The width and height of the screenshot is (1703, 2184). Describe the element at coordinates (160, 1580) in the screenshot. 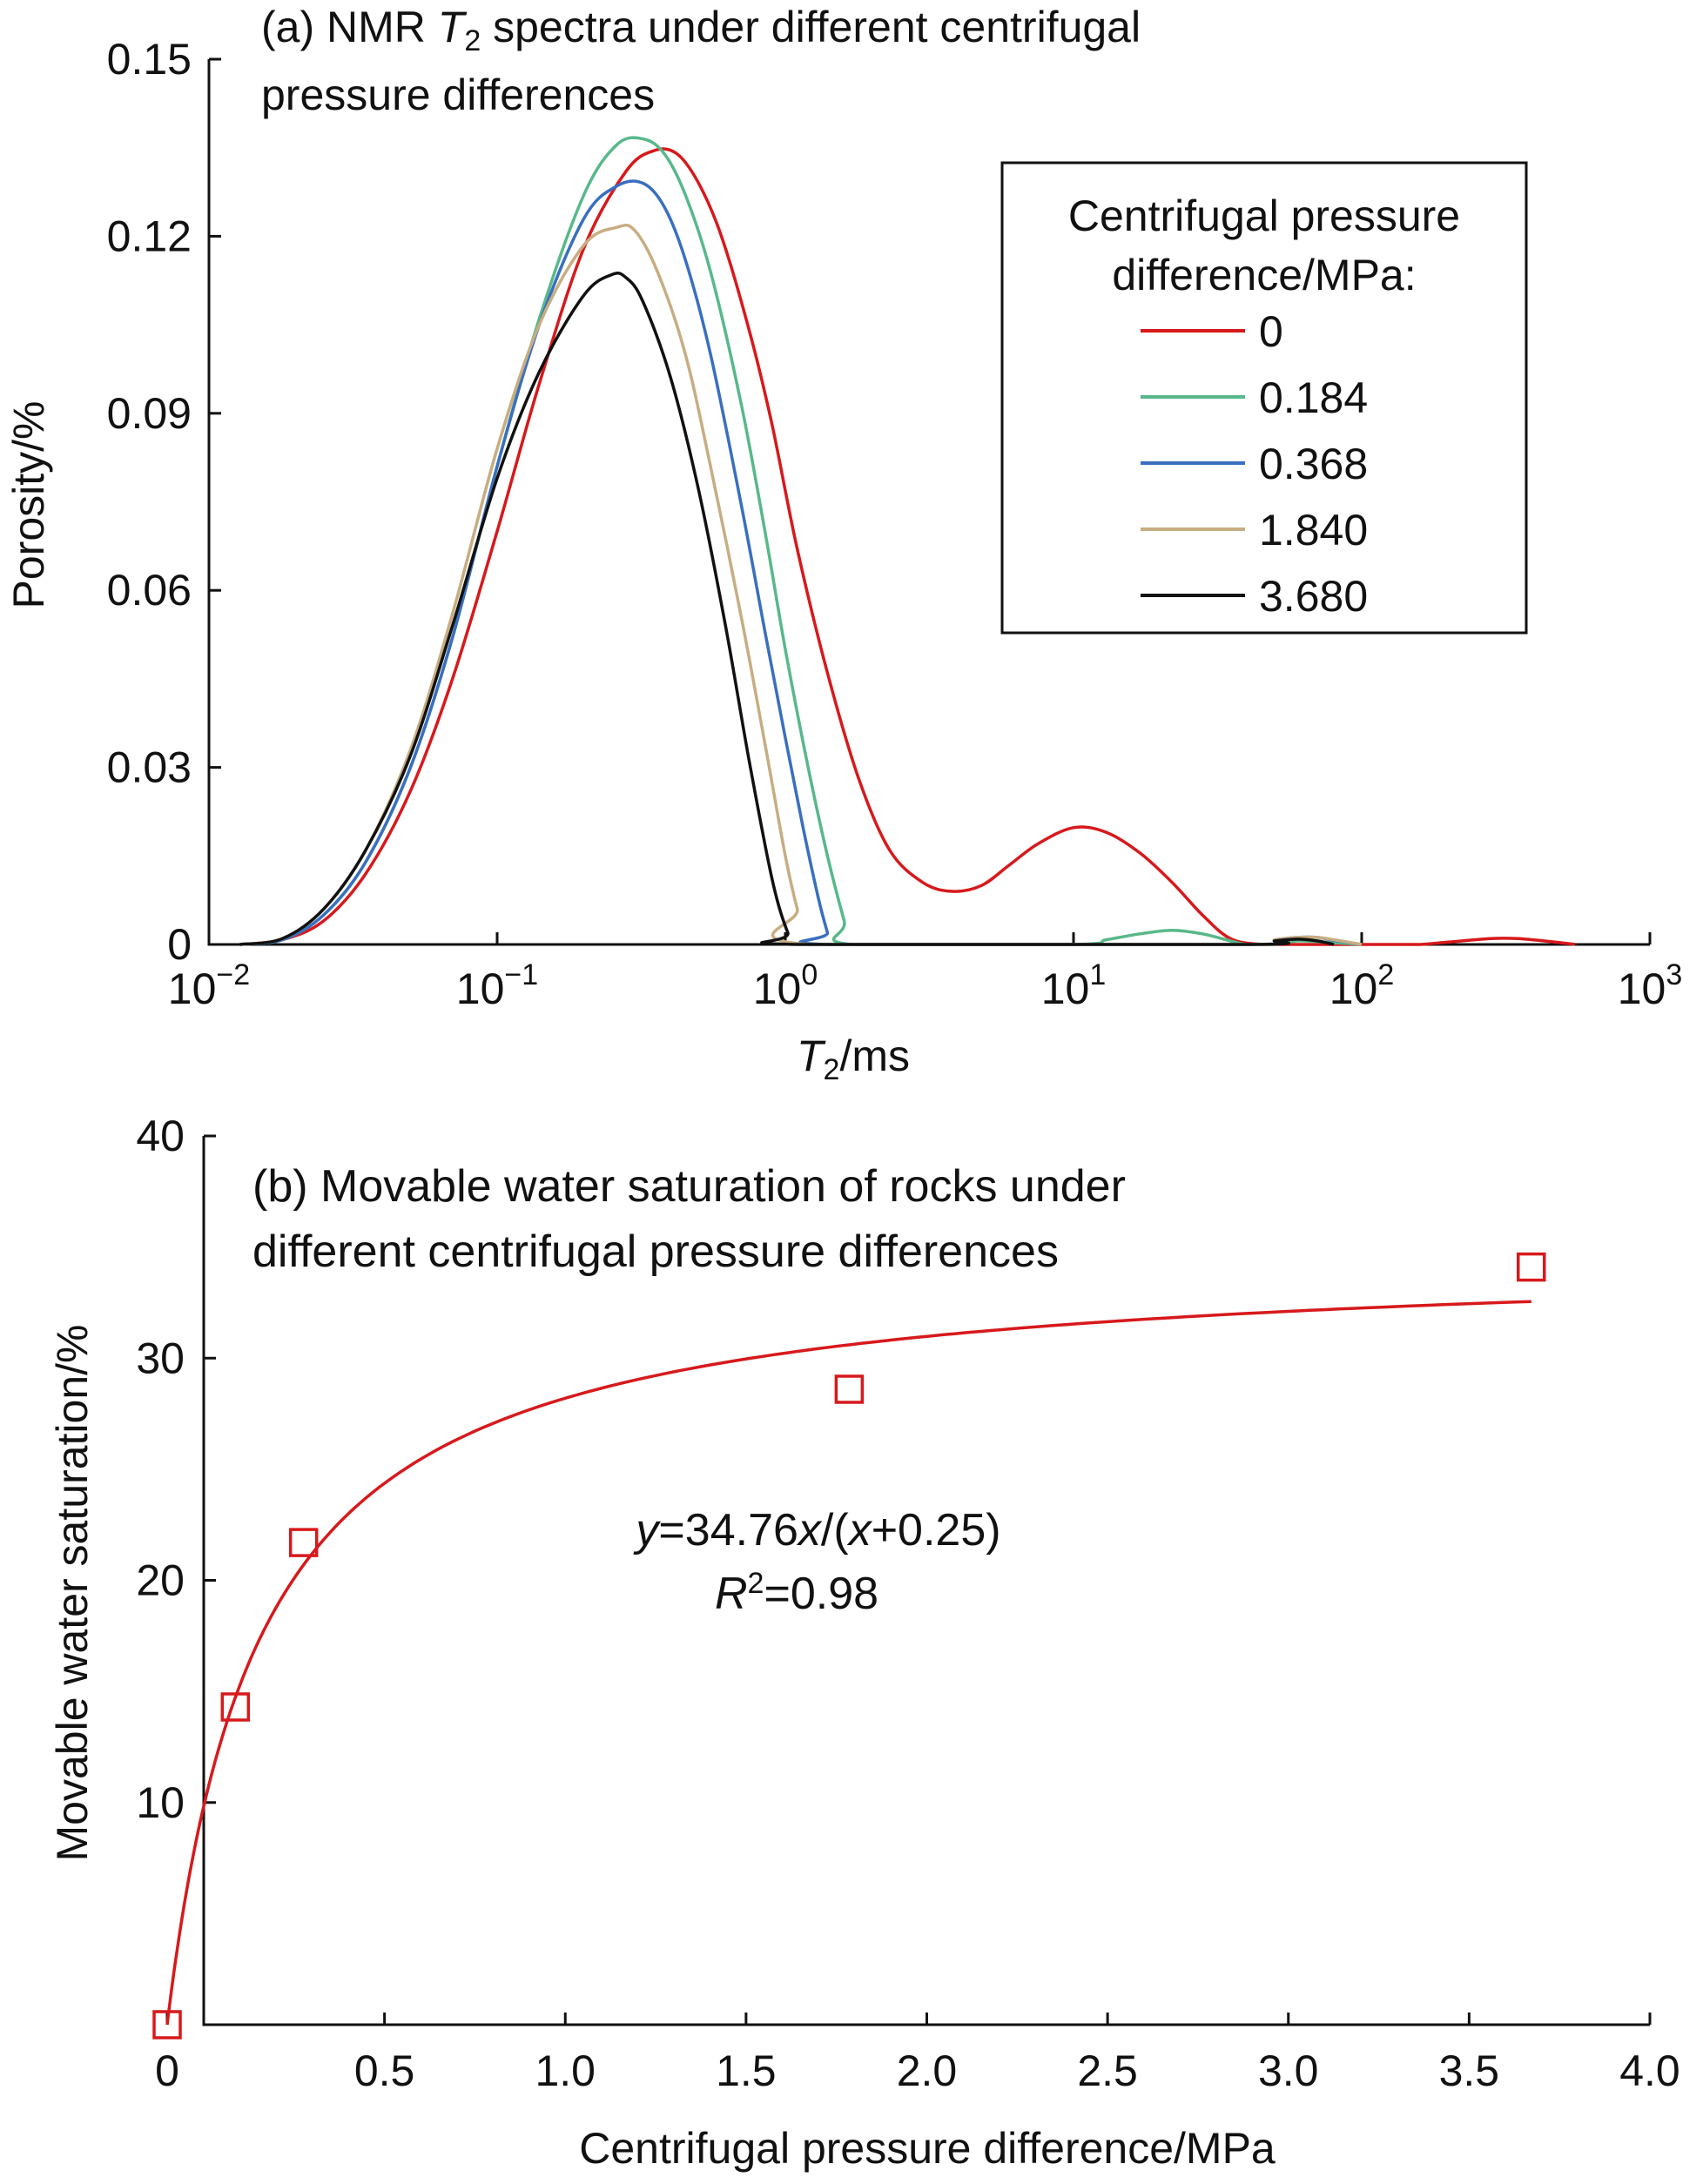

I see `y-tick-label: 20` at that location.